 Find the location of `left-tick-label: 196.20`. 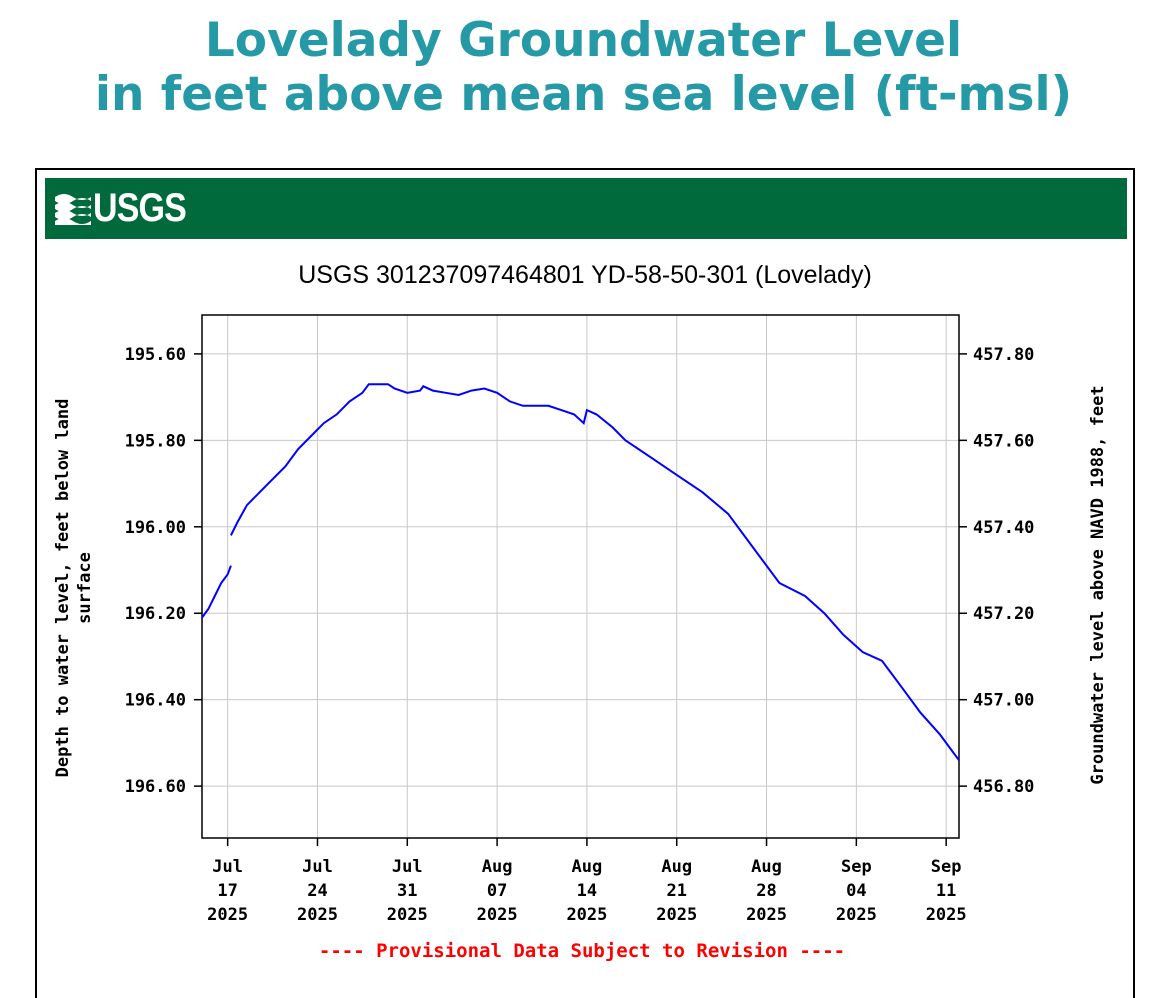

left-tick-label: 196.20 is located at coordinates (155, 614).